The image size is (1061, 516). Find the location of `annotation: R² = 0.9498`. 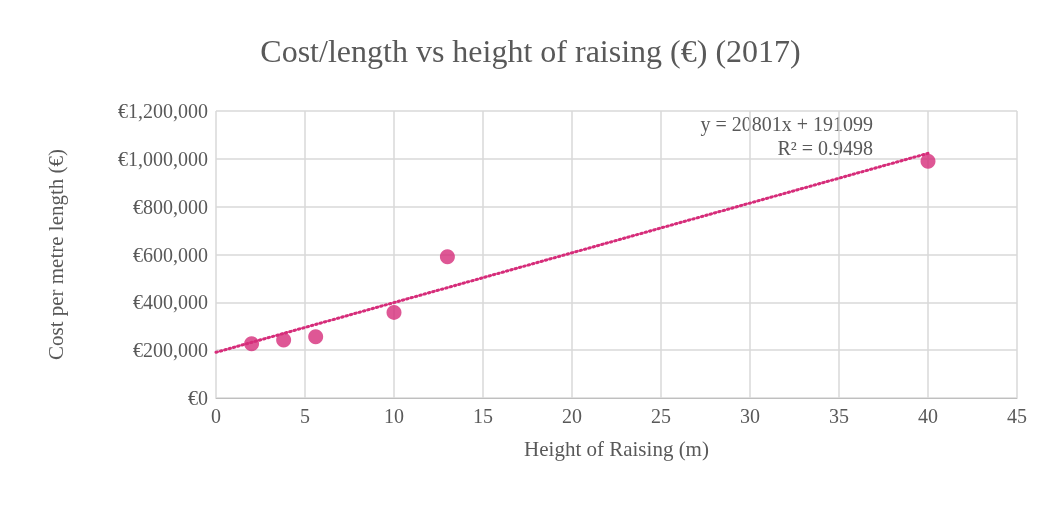

annotation: R² = 0.9498 is located at coordinates (825, 148).